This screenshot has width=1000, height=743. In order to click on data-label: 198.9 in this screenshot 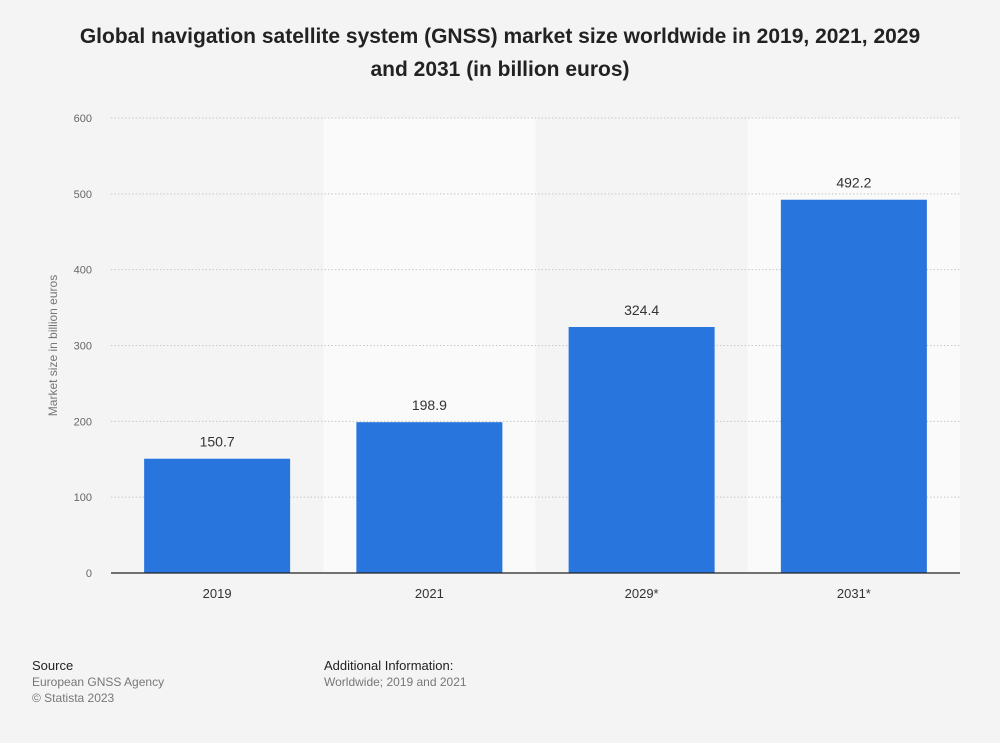, I will do `click(429, 405)`.